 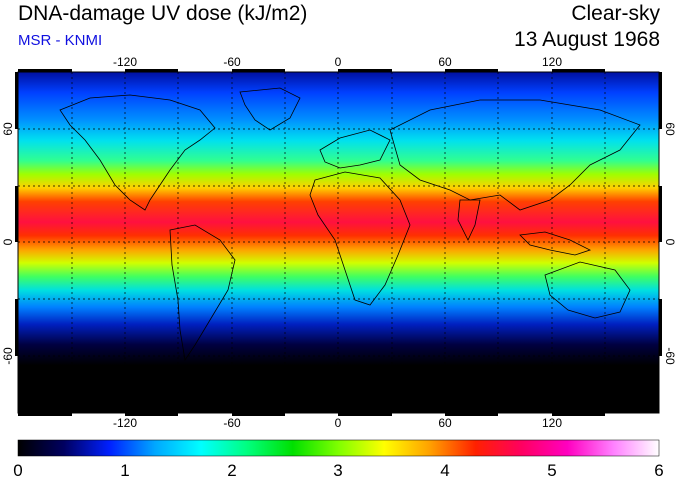 What do you see at coordinates (60, 40) in the screenshot?
I see `map-subtitle: MSR - KNMI` at bounding box center [60, 40].